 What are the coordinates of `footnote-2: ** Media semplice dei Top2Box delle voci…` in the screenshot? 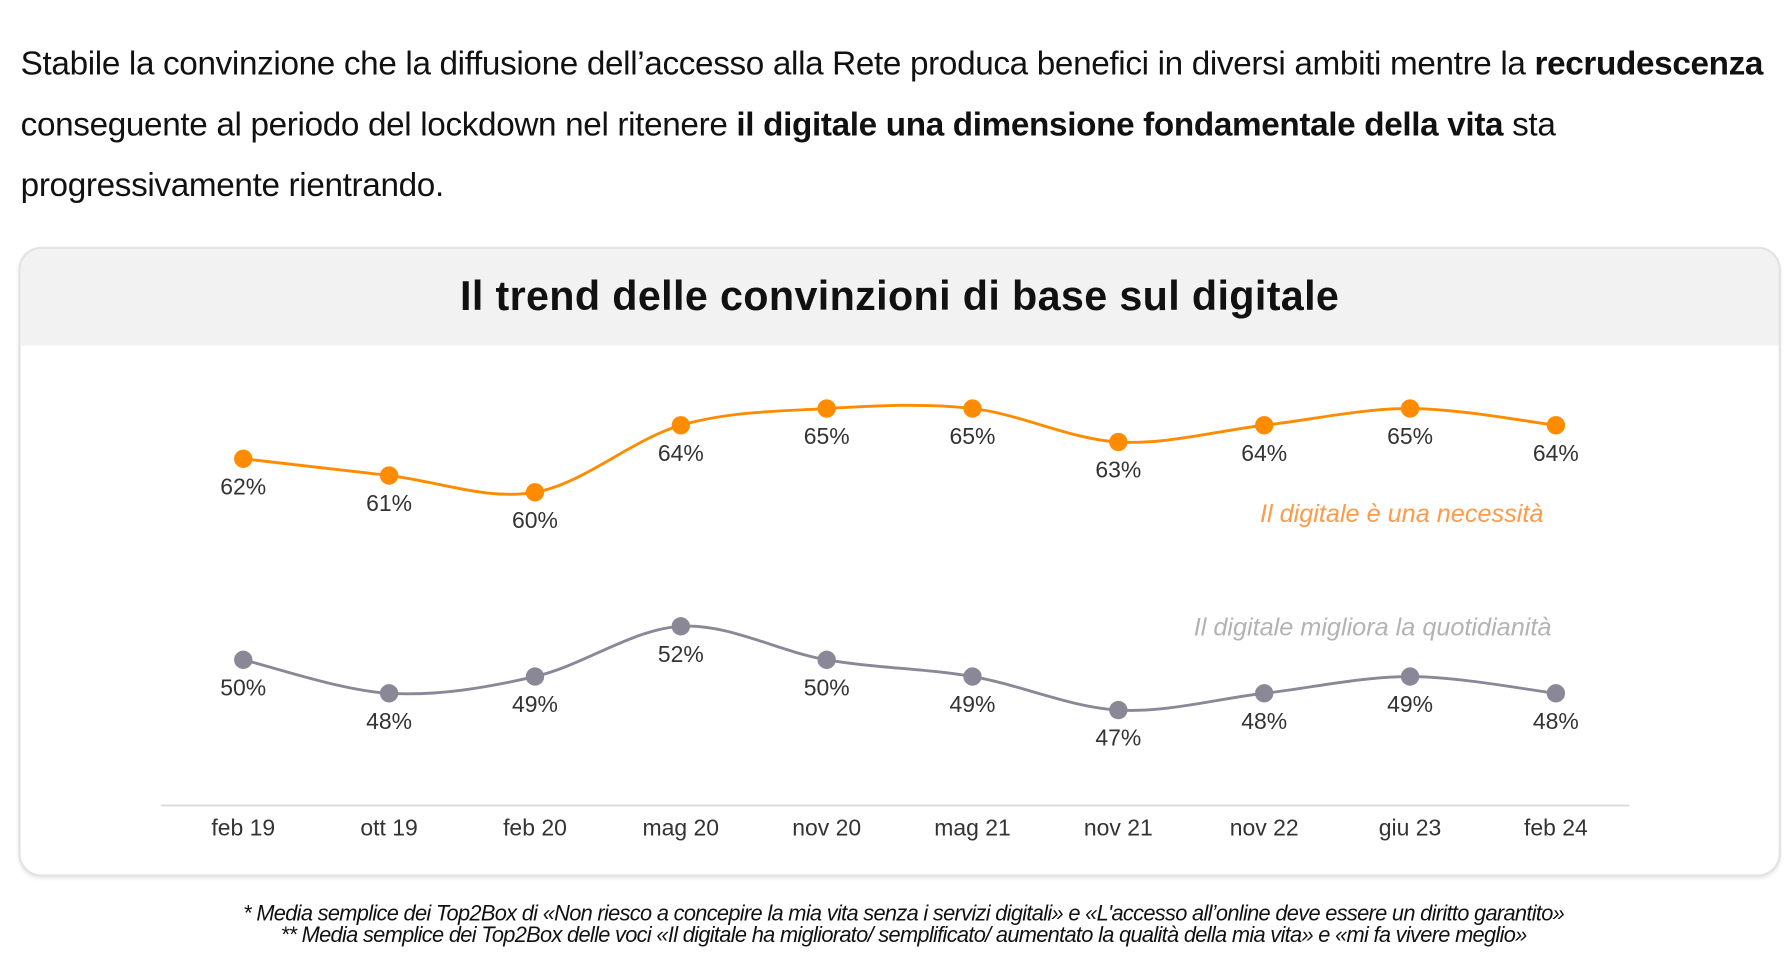 It's located at (904, 935).